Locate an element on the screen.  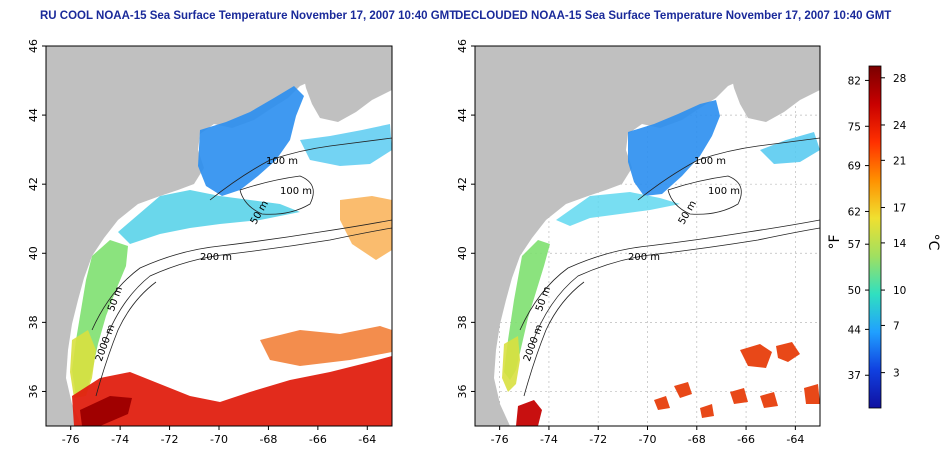
celsius-tick-label: 21 is located at coordinates (899, 161).